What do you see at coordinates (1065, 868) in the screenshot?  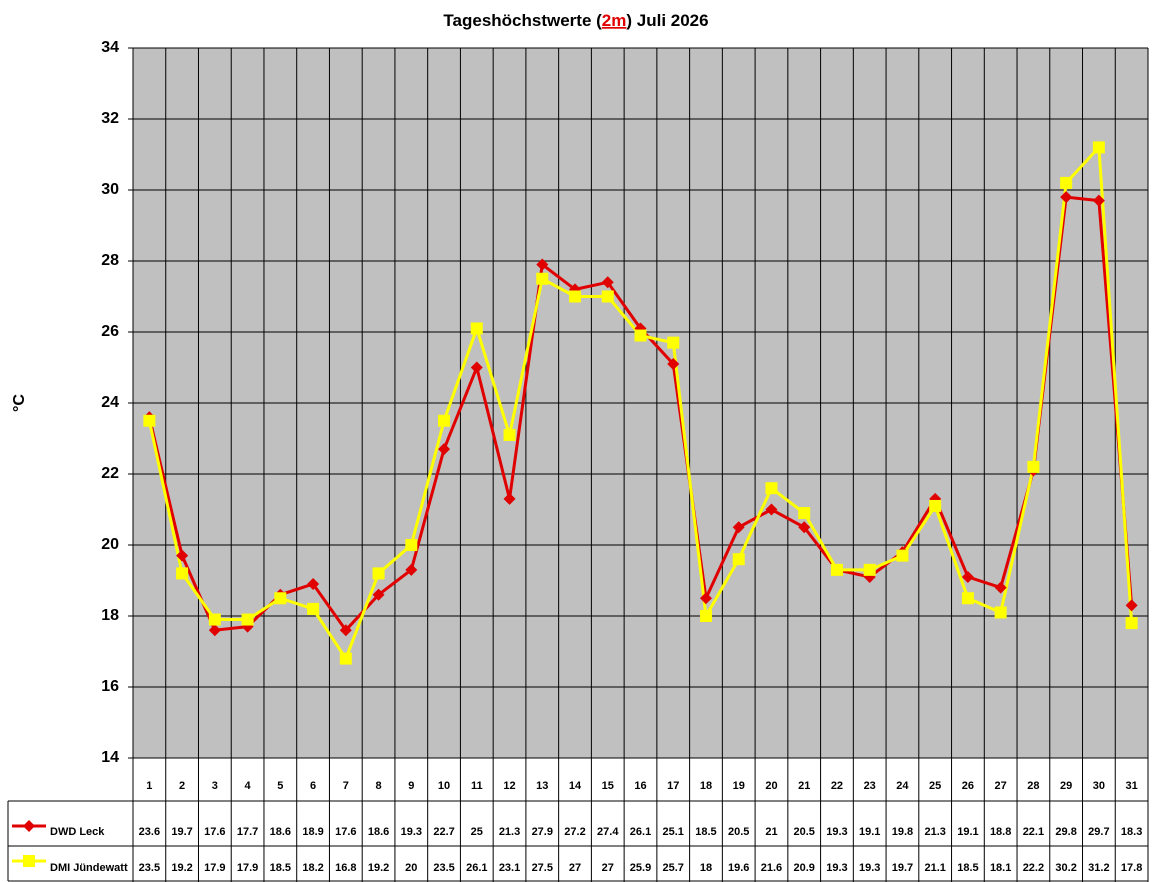 I see `table-value: 30.2` at bounding box center [1065, 868].